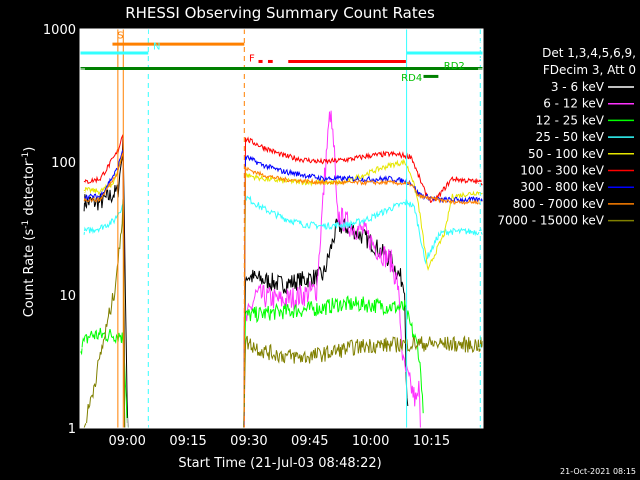 Image resolution: width=640 pixels, height=480 pixels. Describe the element at coordinates (370, 441) in the screenshot. I see `x-tick-label: 10:00` at that location.